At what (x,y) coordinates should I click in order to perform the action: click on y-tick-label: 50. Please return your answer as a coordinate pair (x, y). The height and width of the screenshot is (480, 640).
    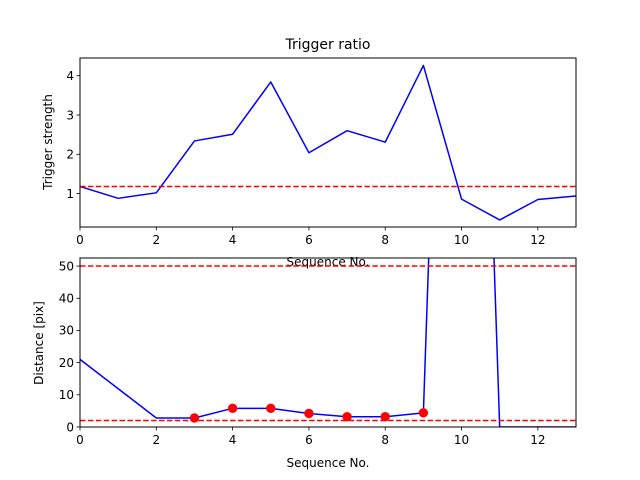
    Looking at the image, I should click on (66, 266).